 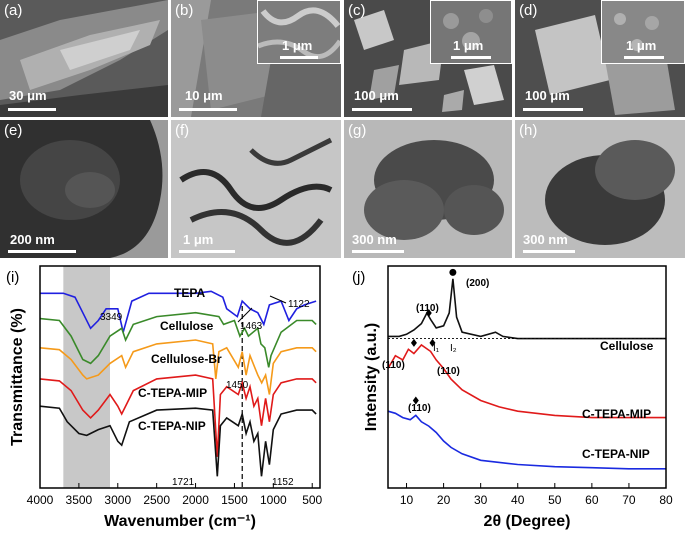 What do you see at coordinates (32, 239) in the screenshot?
I see `scale-text-e: 200 nm` at bounding box center [32, 239].